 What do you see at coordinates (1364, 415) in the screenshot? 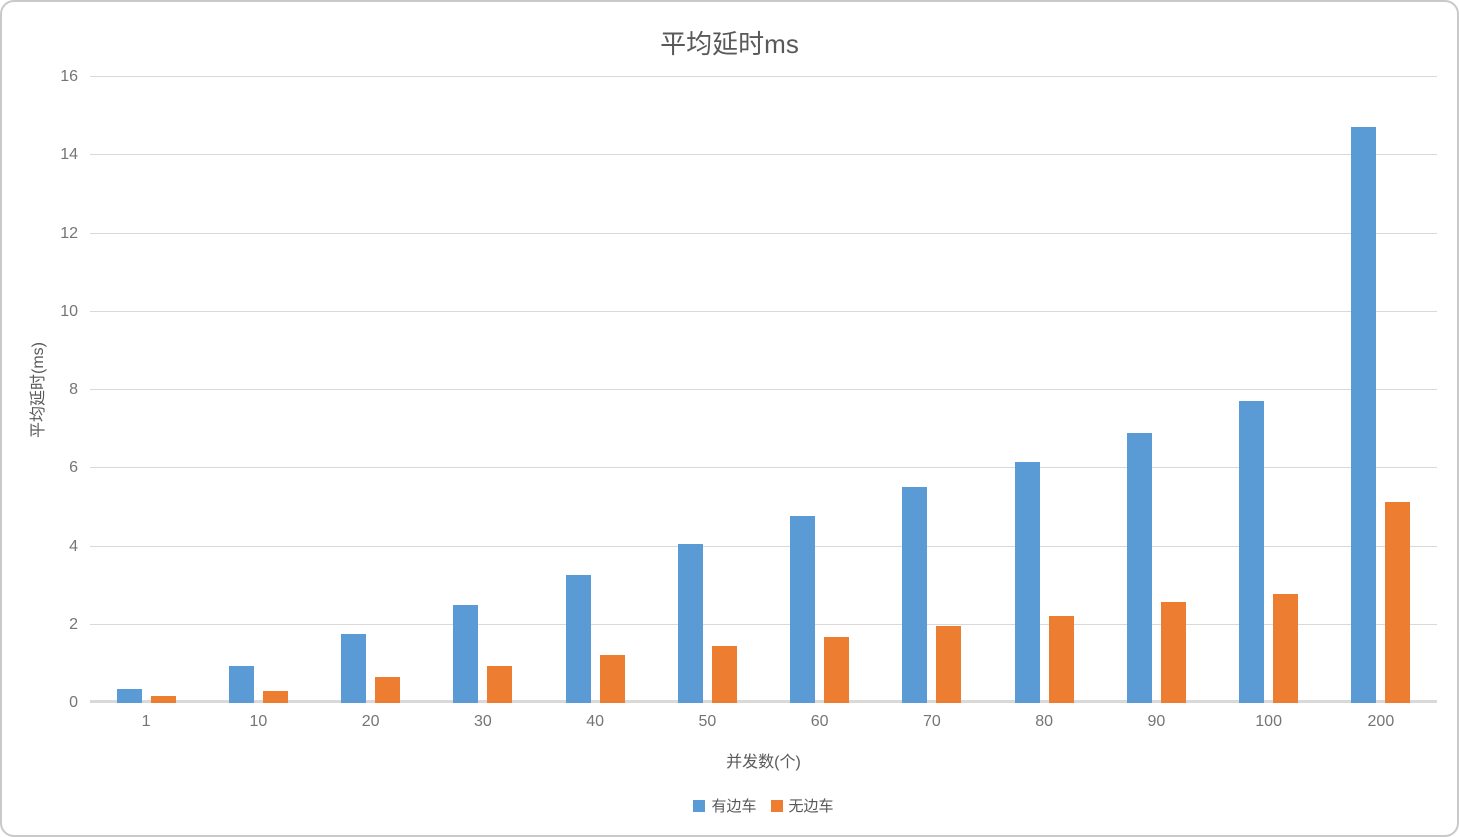
I see `bar-series0-cat200` at bounding box center [1364, 415].